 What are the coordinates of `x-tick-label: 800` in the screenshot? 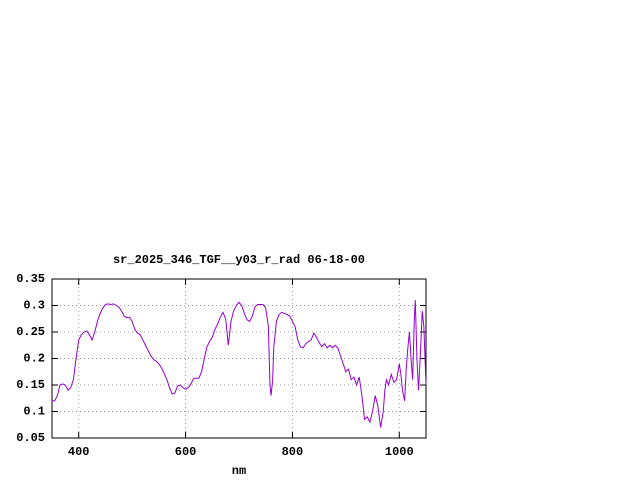 It's located at (293, 452).